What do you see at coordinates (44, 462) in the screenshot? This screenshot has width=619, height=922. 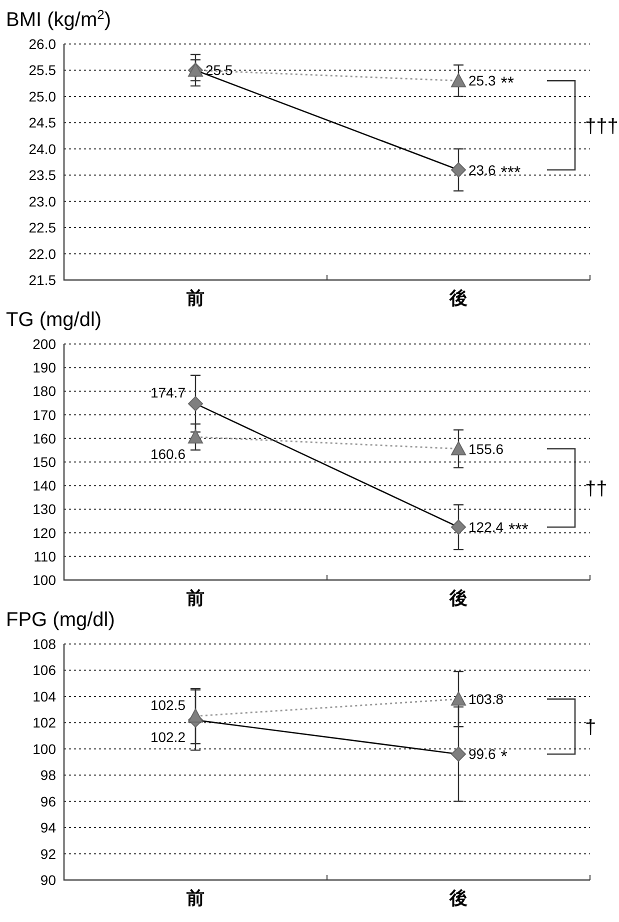 I see `y-tick-label: 150` at bounding box center [44, 462].